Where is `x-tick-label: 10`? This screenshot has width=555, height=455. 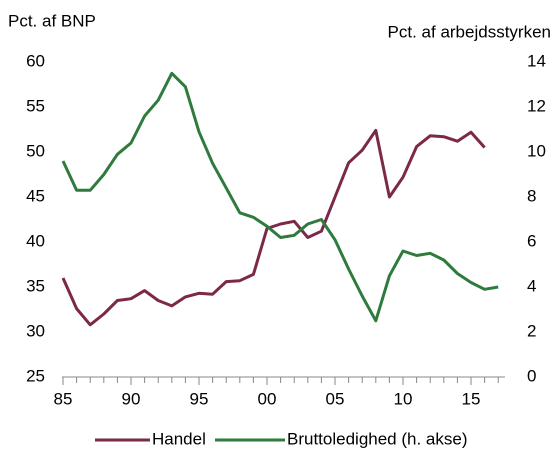 x-tick-label: 10 is located at coordinates (403, 398).